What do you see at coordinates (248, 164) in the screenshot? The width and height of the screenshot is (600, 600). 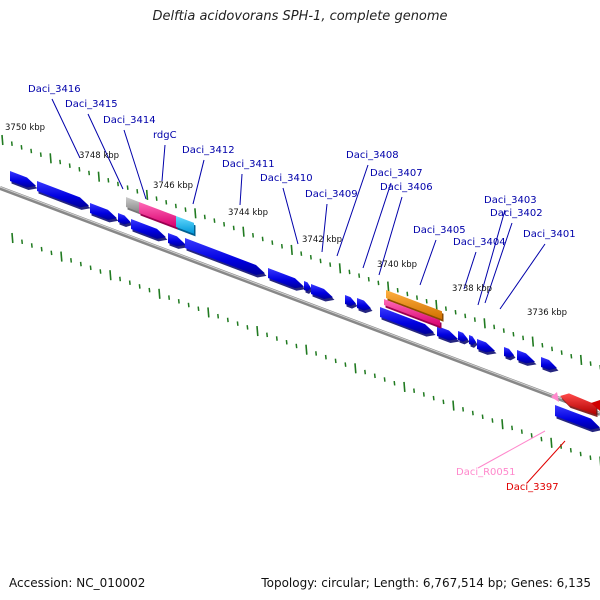 I see `gene-label: Daci_3411` at bounding box center [248, 164].